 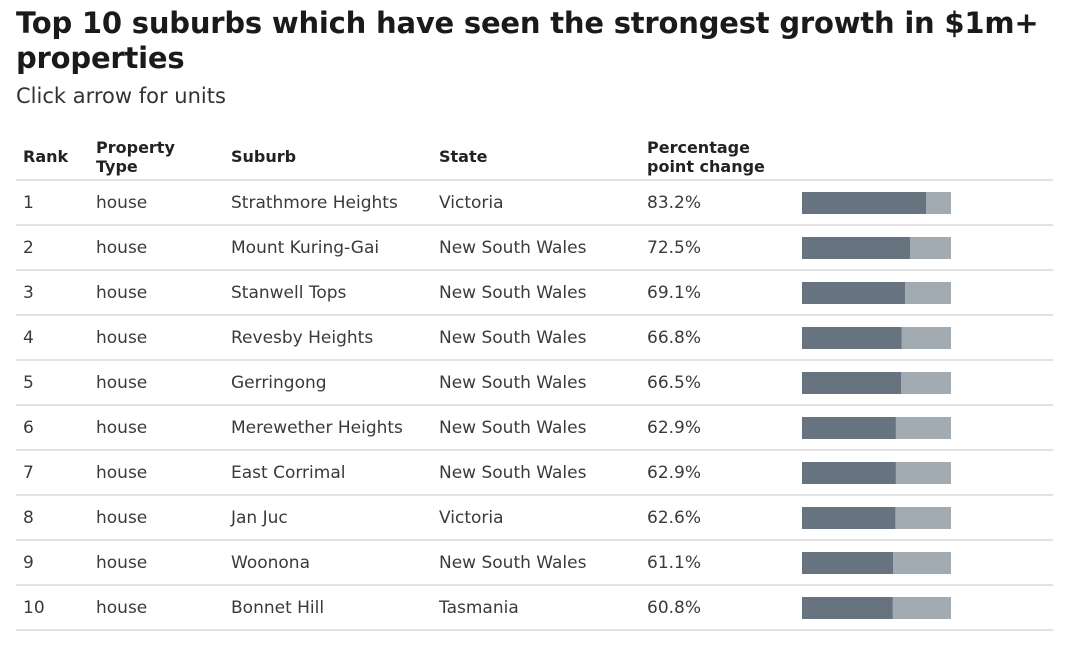 I want to click on table-row: 10 house Bonnet Hill Tasmania 60.8%, so click(x=534, y=608).